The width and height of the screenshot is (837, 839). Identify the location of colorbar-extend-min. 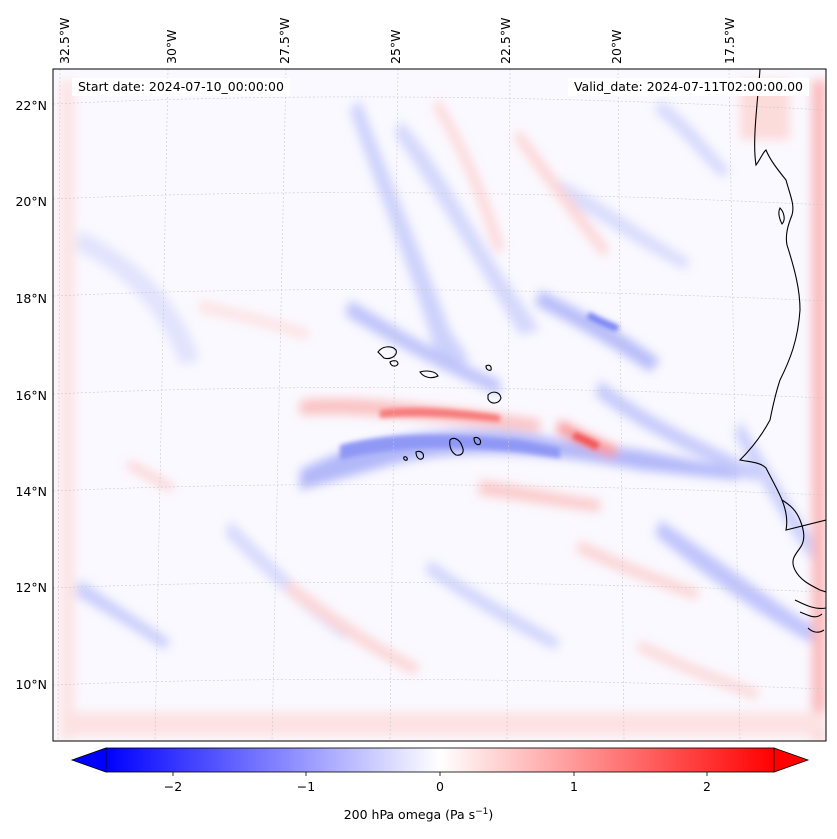
(88, 760).